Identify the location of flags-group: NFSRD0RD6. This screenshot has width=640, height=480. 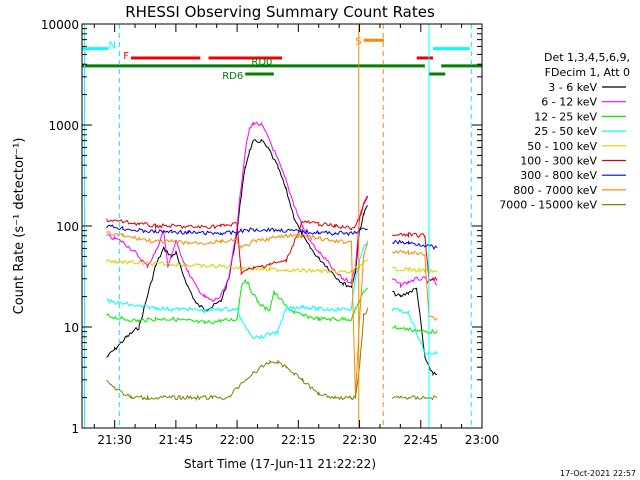
(282, 59).